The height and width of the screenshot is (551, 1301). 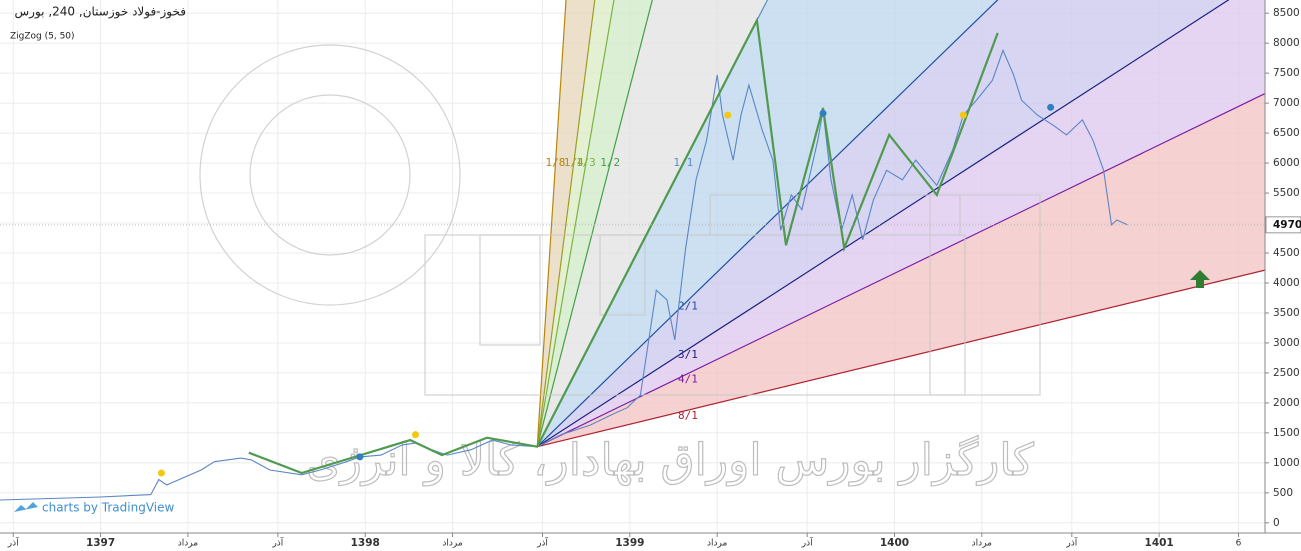 What do you see at coordinates (1286, 13) in the screenshot?
I see `y-tick-label: 8500` at bounding box center [1286, 13].